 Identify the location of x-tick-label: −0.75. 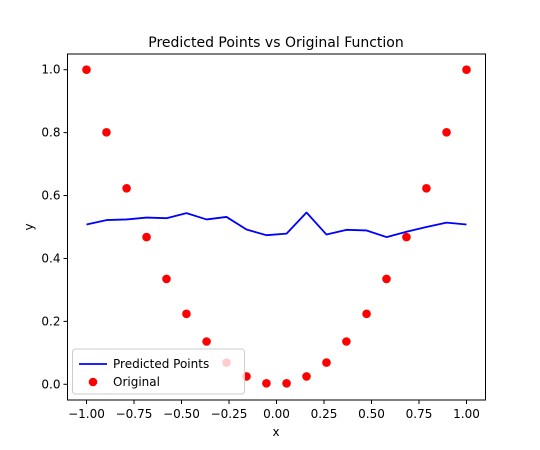
(134, 414).